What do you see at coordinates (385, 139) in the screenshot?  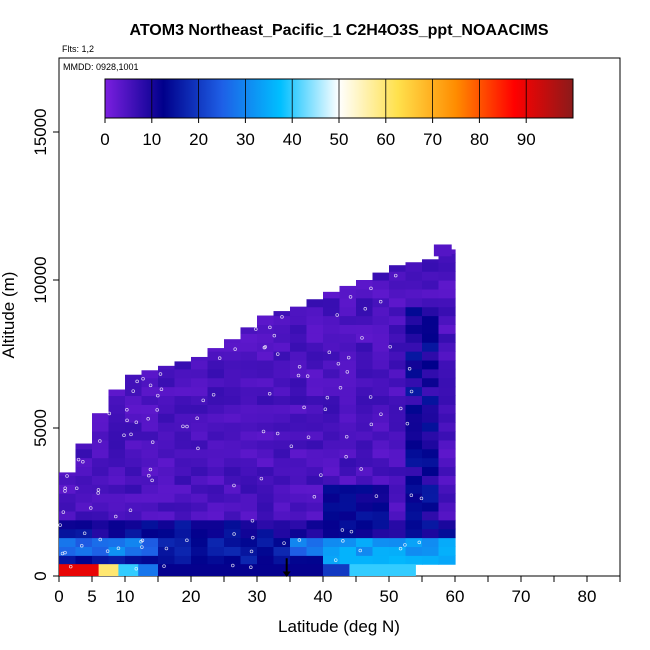 I see `colorbar-tick-label: 60` at bounding box center [385, 139].